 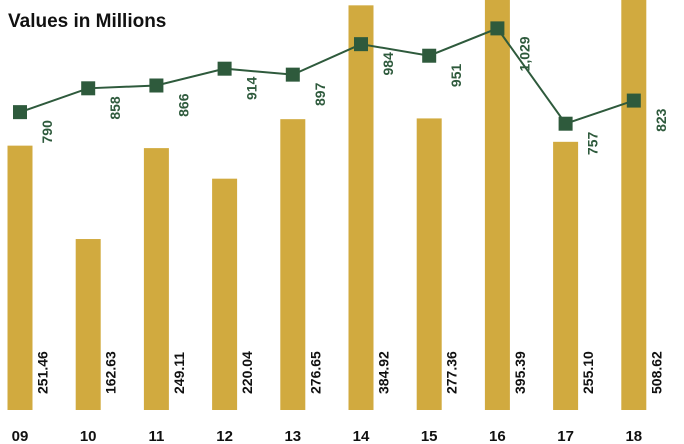 What do you see at coordinates (156, 436) in the screenshot?
I see `x-tick-label: 11` at bounding box center [156, 436].